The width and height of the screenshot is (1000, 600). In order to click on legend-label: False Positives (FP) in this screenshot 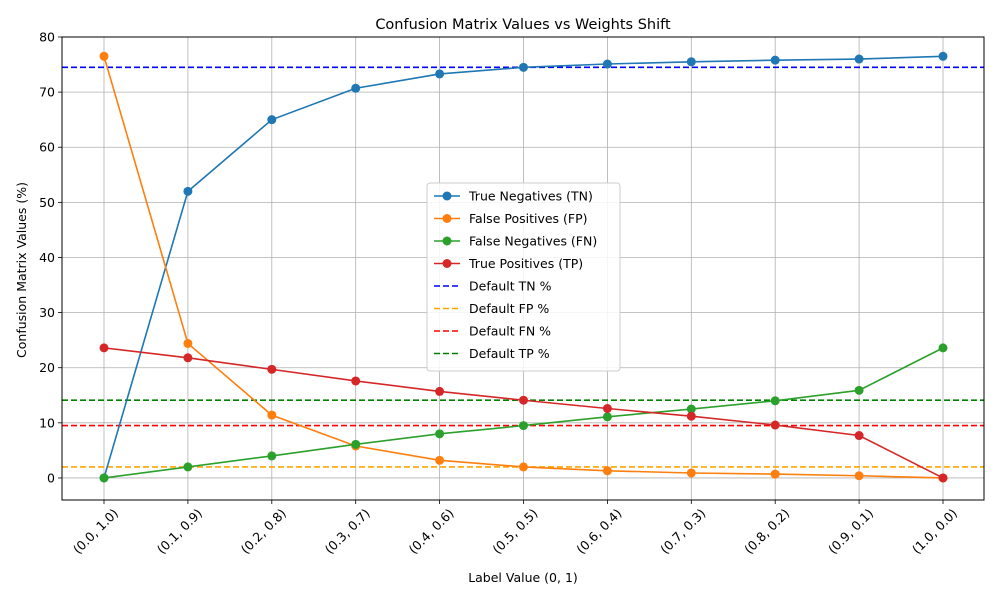, I will do `click(528, 218)`.